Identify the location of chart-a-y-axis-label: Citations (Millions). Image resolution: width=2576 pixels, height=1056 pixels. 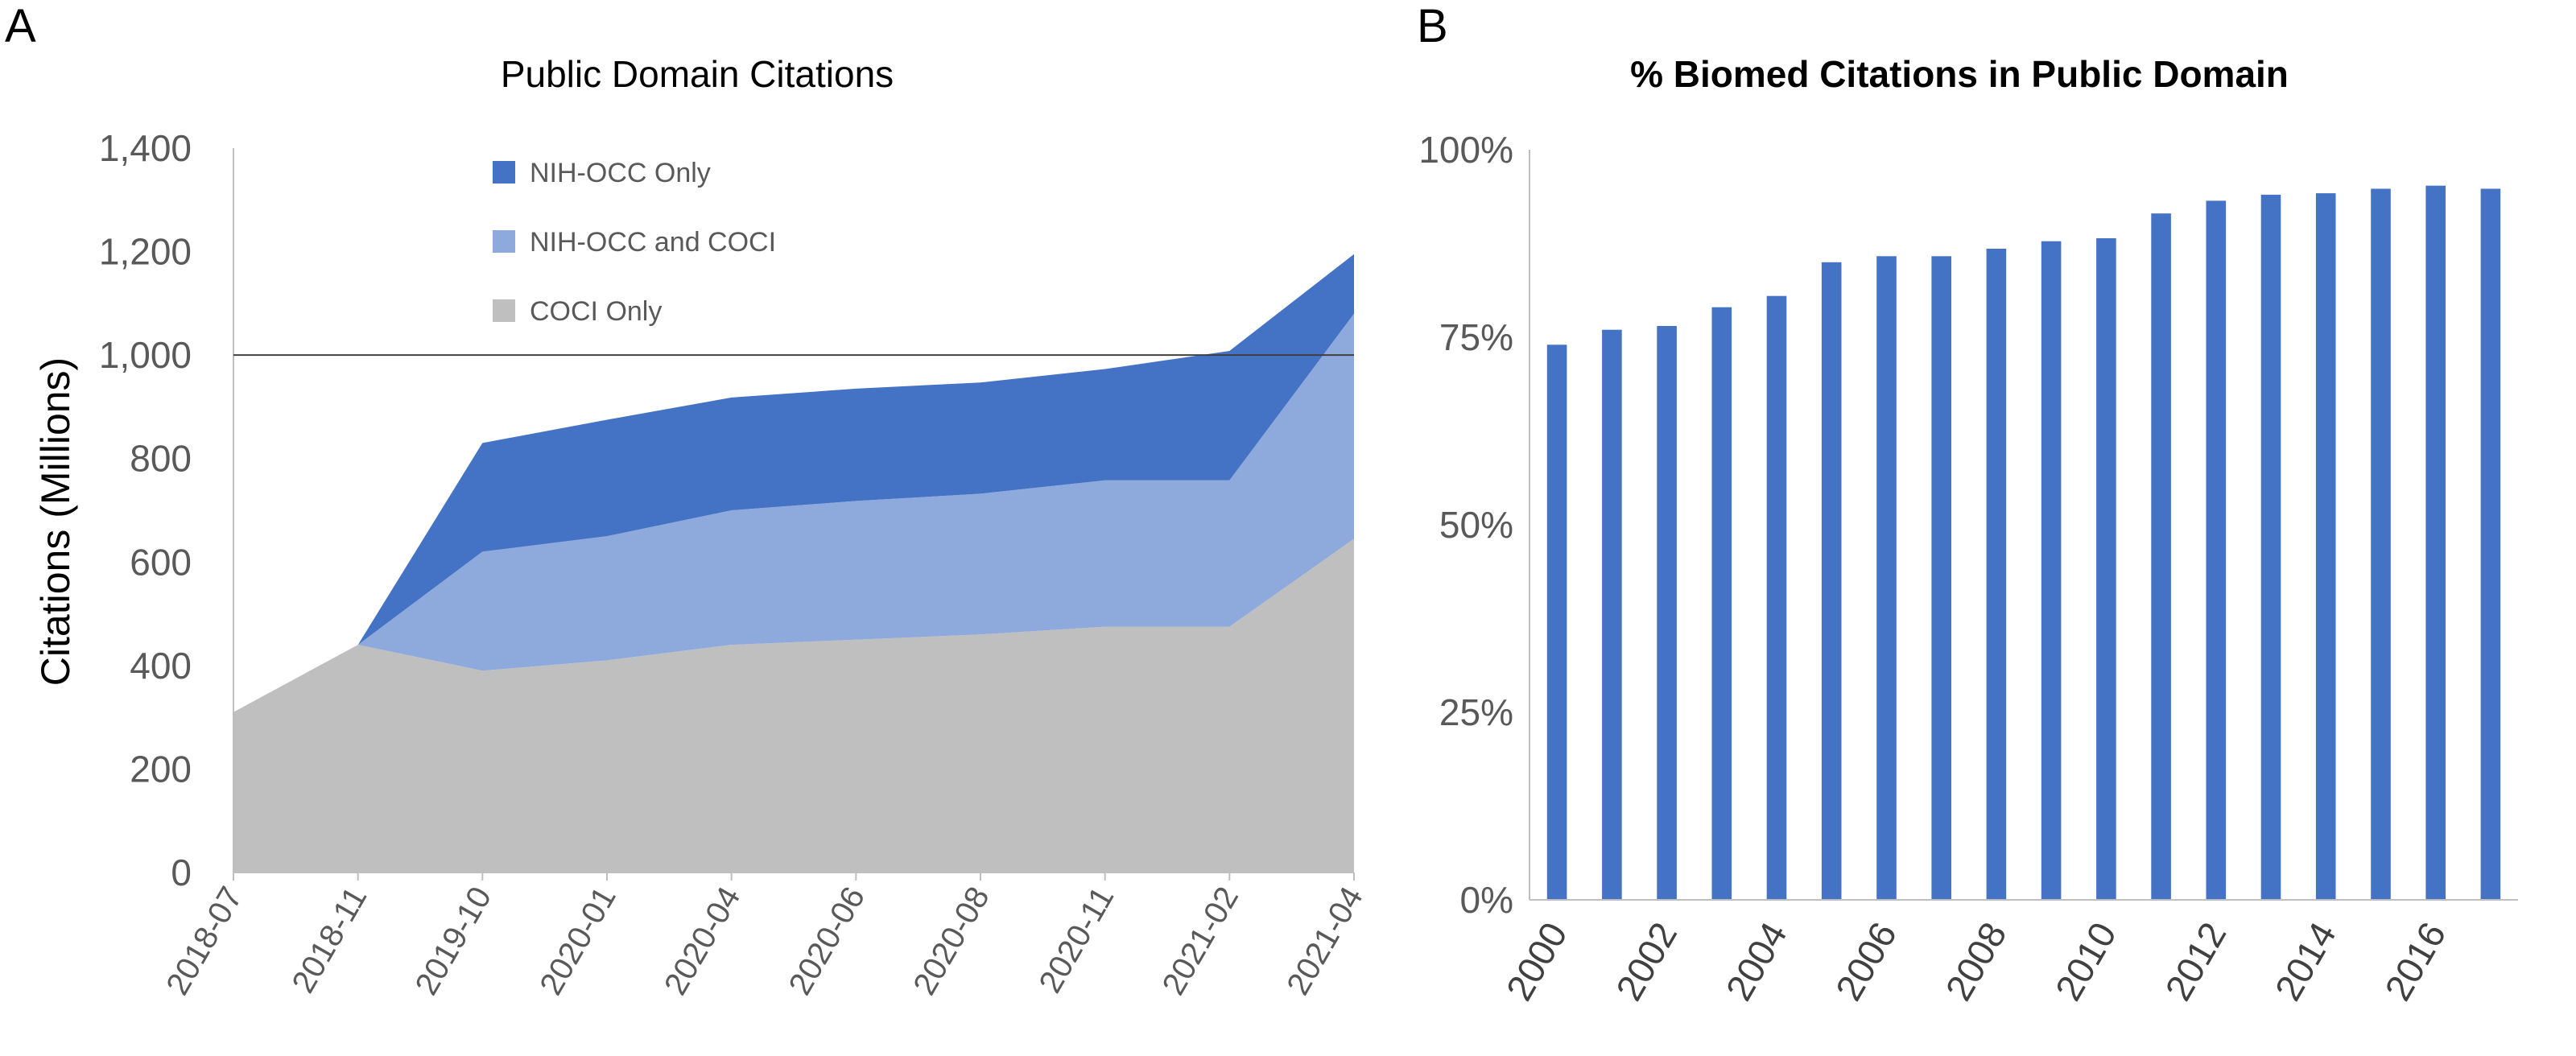
(55, 521).